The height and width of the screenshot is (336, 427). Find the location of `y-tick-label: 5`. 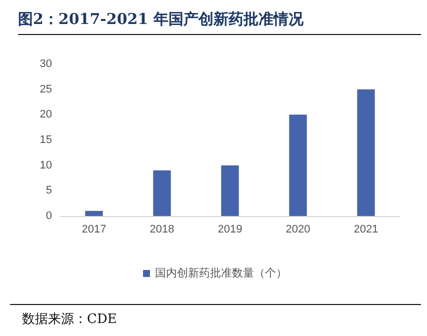

y-tick-label: 5 is located at coordinates (49, 190).